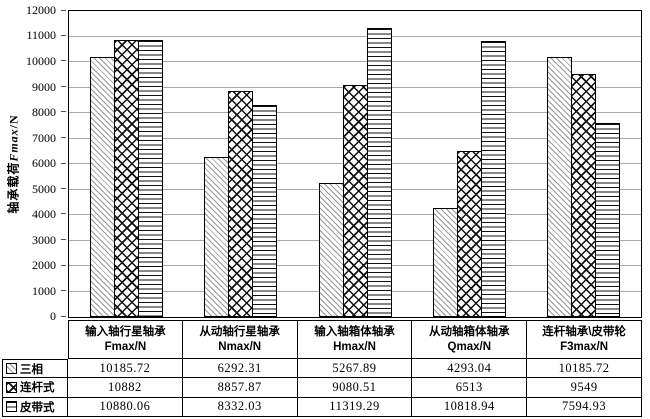 This screenshot has width=650, height=419. I want to click on bar-series3-cat4, so click(493, 179).